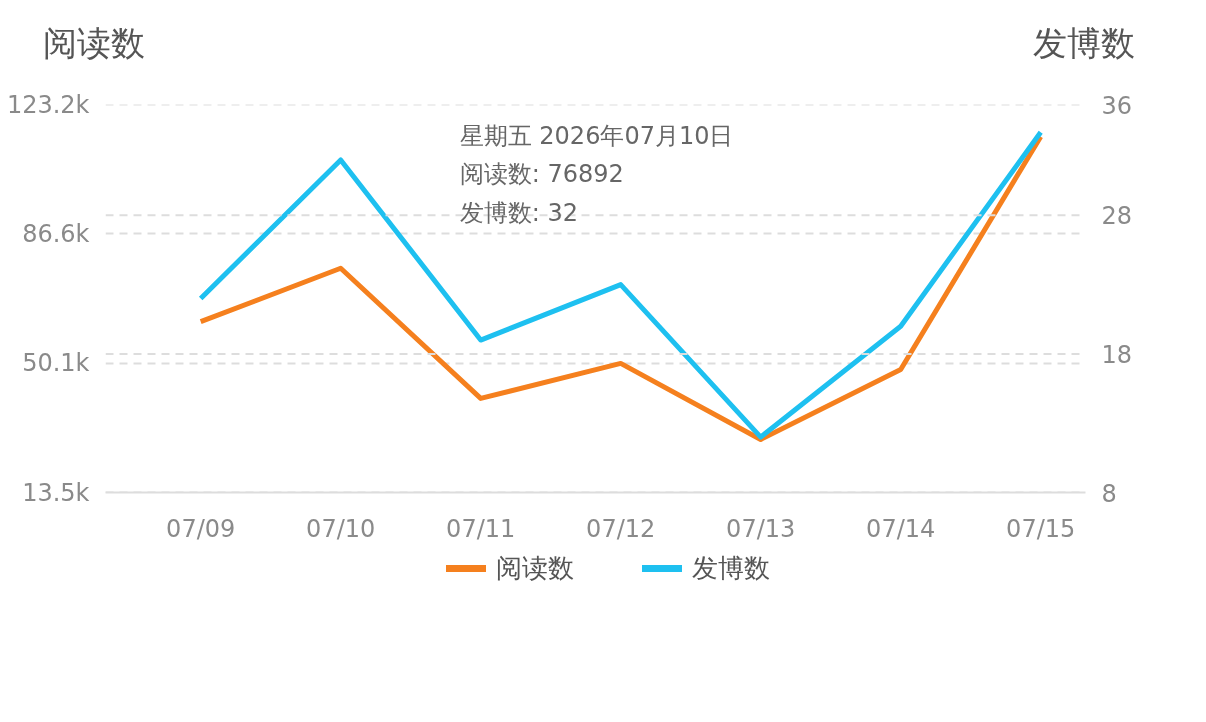  What do you see at coordinates (901, 528) in the screenshot?
I see `x-tick-label: 07/14` at bounding box center [901, 528].